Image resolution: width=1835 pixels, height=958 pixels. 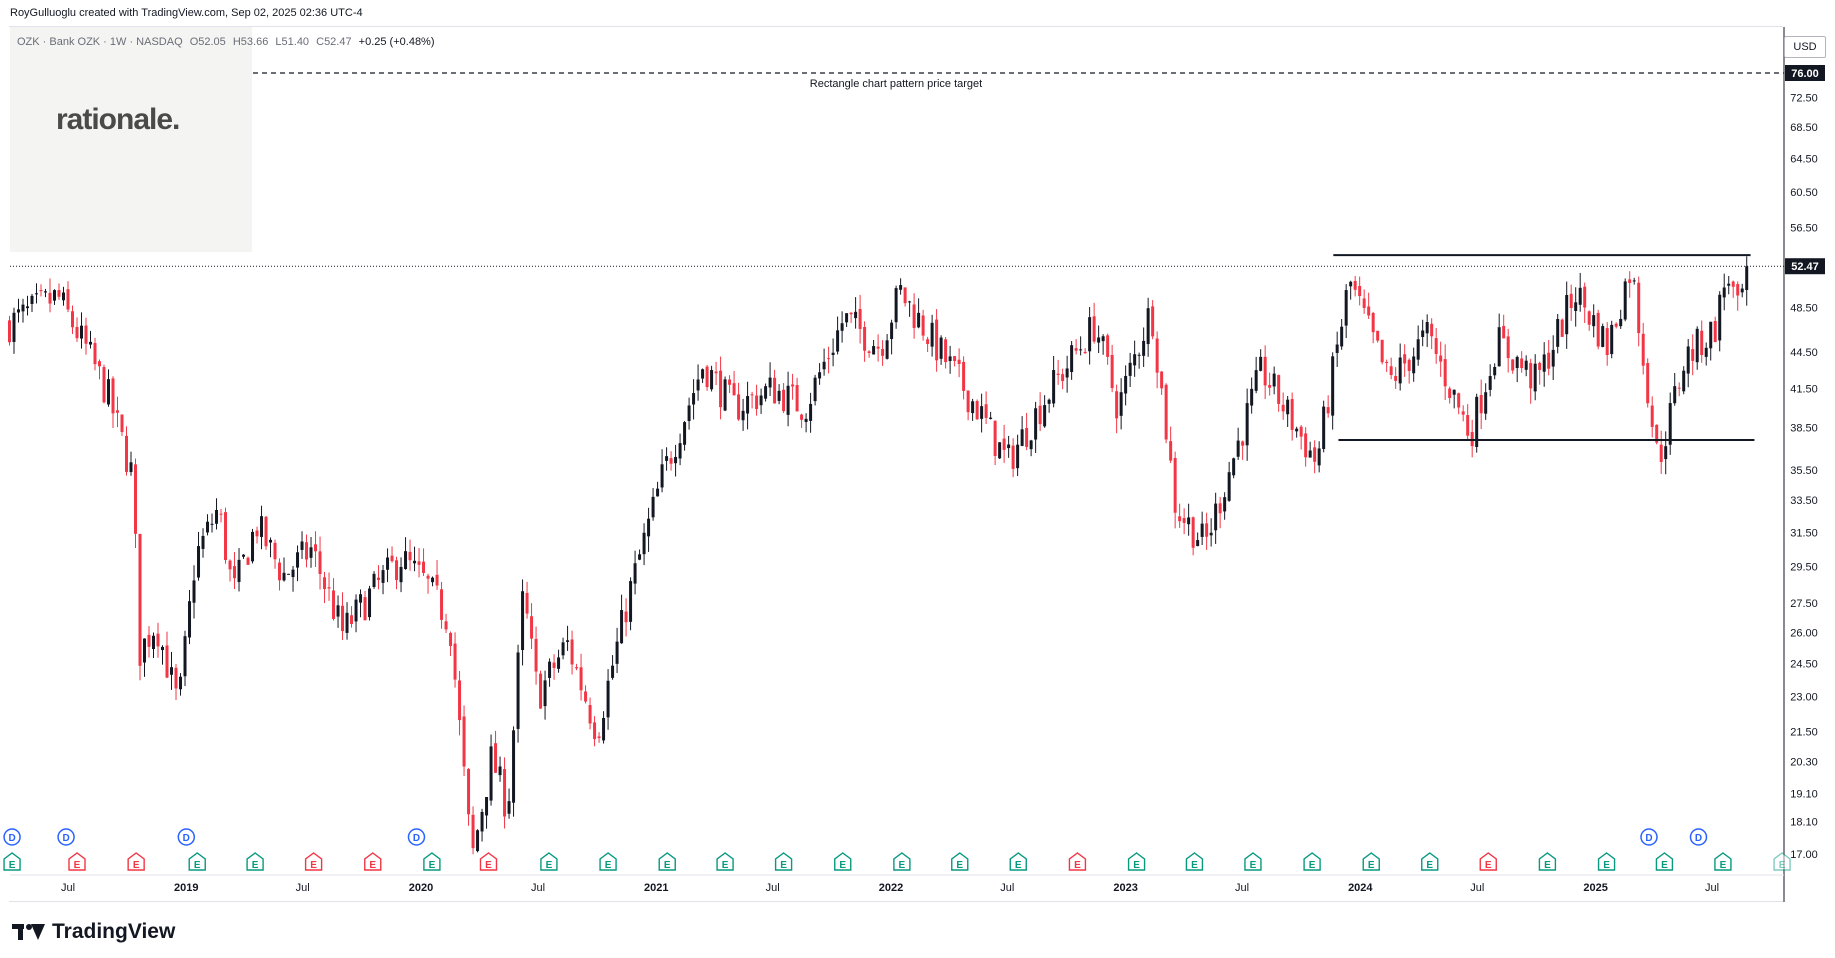 I want to click on symbol-name: OZK · Bank OZK · 1W · NASDAQ, so click(x=100, y=42).